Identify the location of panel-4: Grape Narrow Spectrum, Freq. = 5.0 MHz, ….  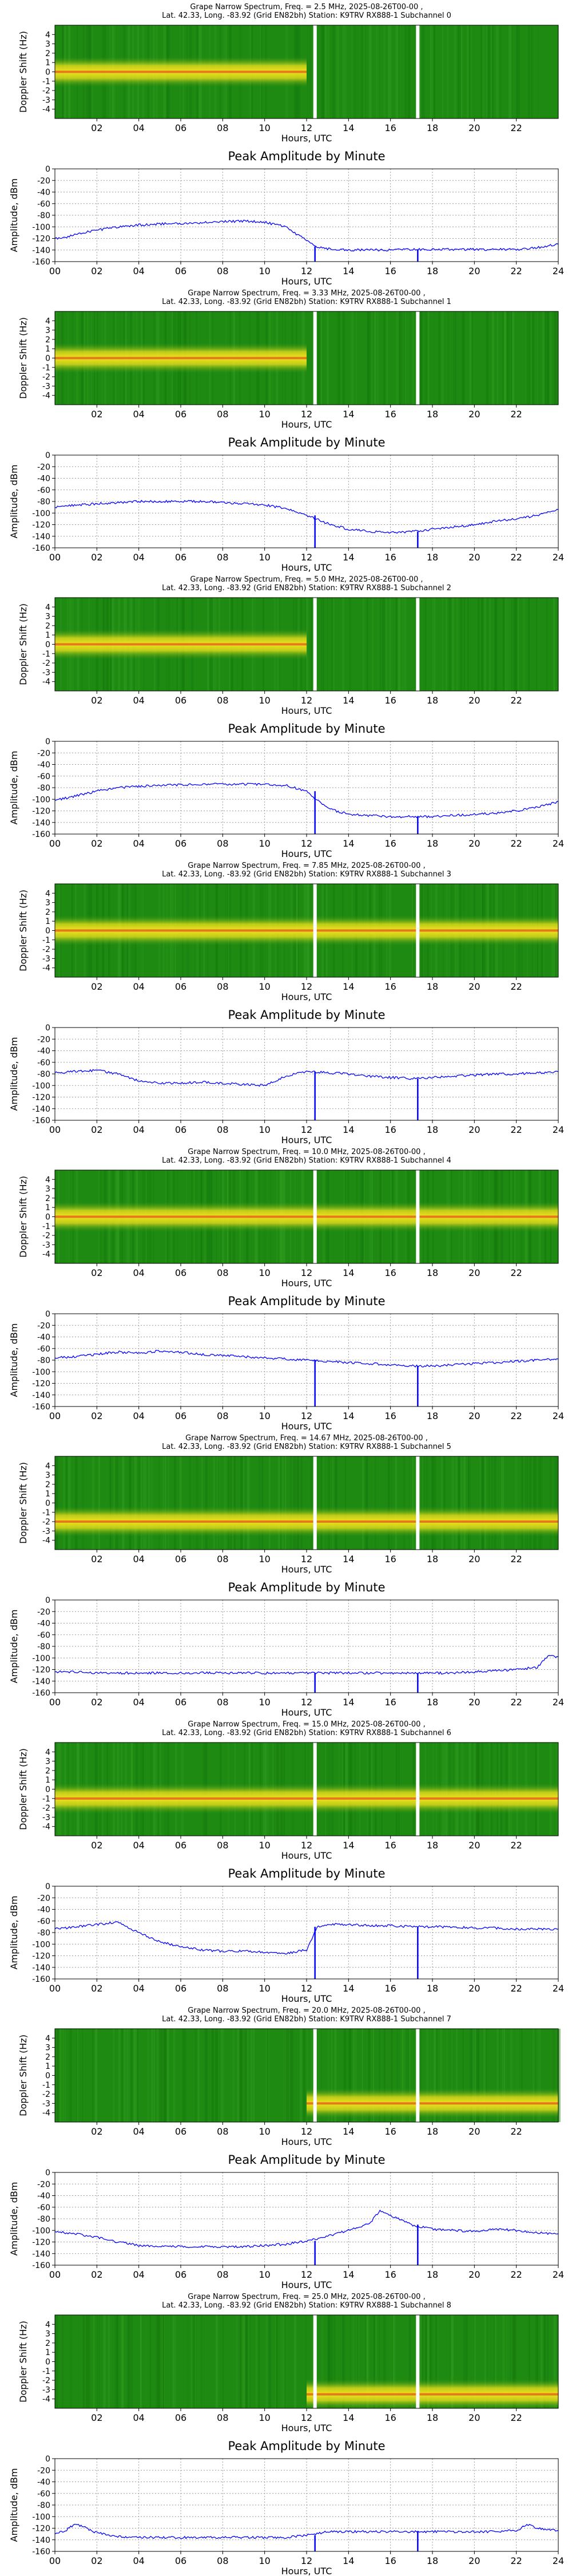
(288, 645).